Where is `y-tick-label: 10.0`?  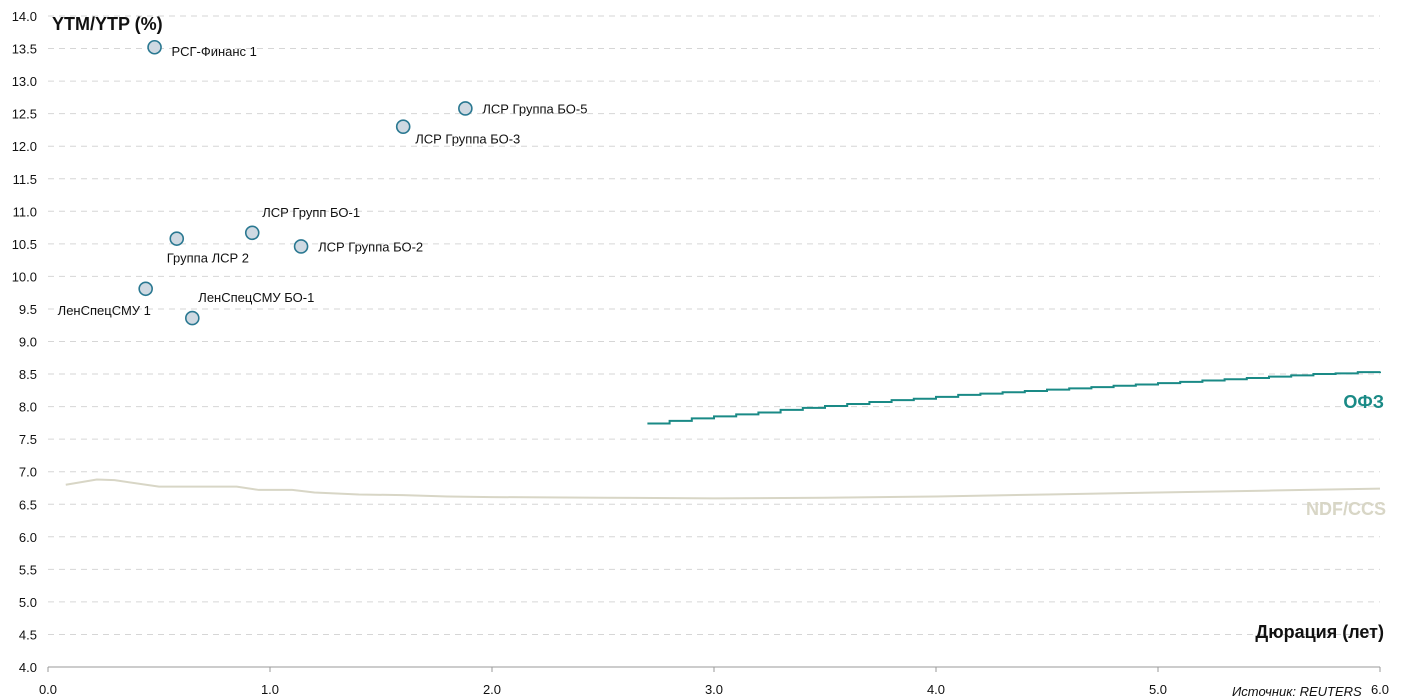 y-tick-label: 10.0 is located at coordinates (24, 276).